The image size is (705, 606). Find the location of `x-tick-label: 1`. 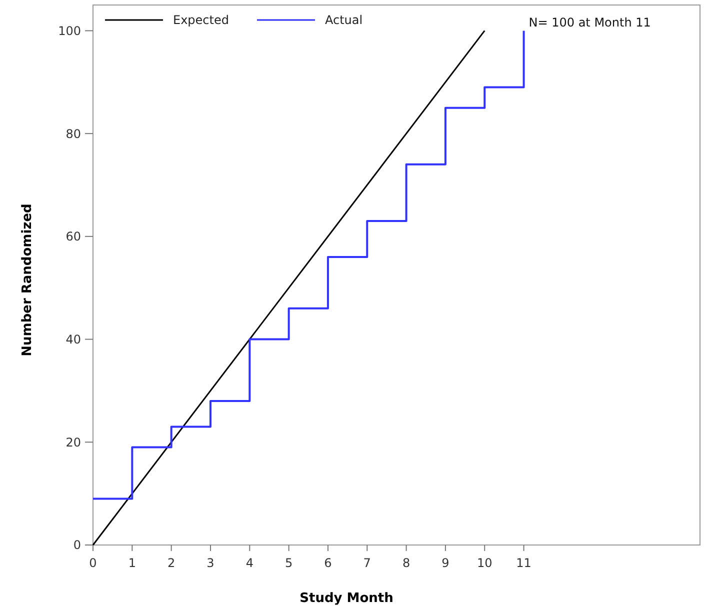

x-tick-label: 1 is located at coordinates (132, 563).